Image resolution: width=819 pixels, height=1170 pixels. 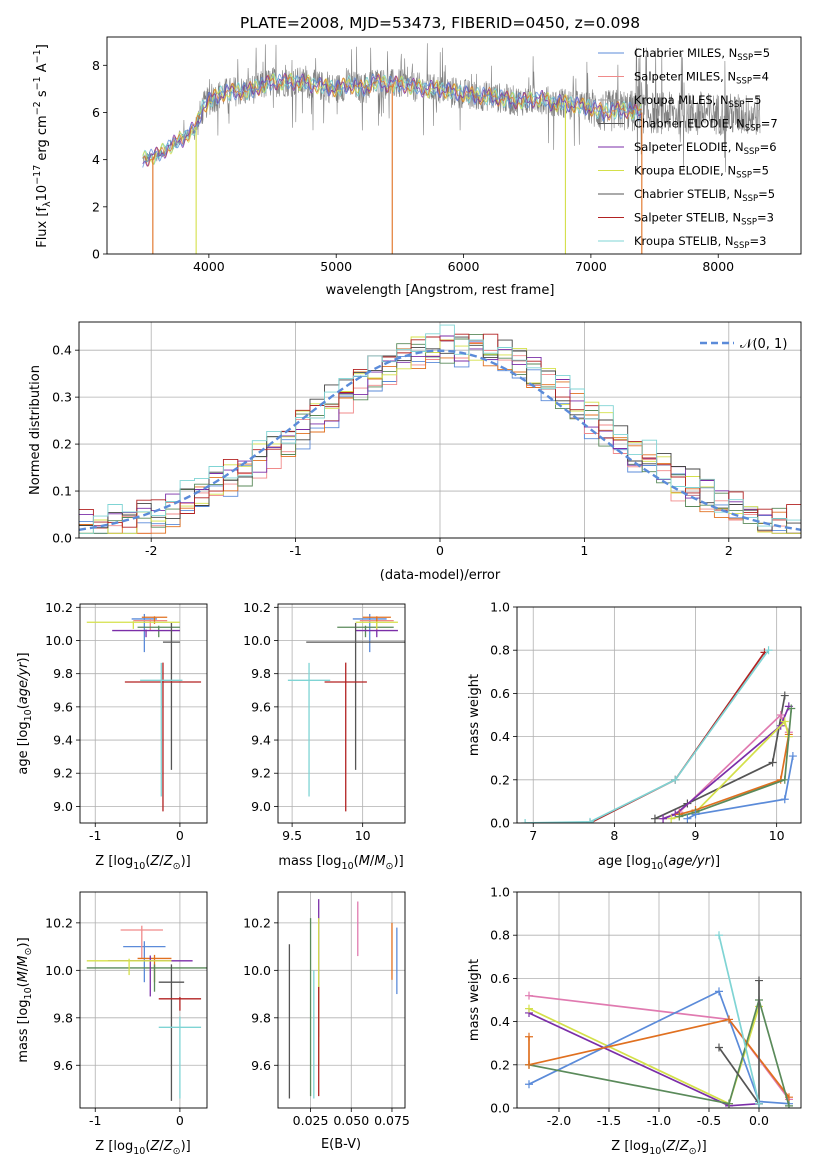 What do you see at coordinates (35, 430) in the screenshot?
I see `y-axis-label: Normed distribution` at bounding box center [35, 430].